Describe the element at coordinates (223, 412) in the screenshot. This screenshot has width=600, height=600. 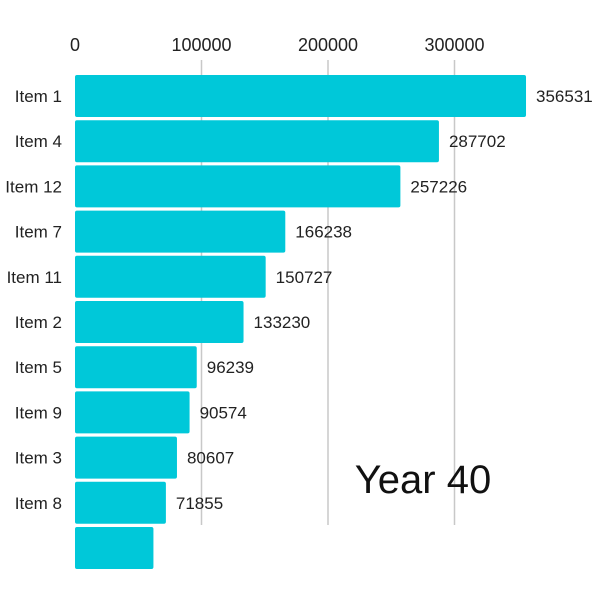
I see `value-label: 90574` at that location.